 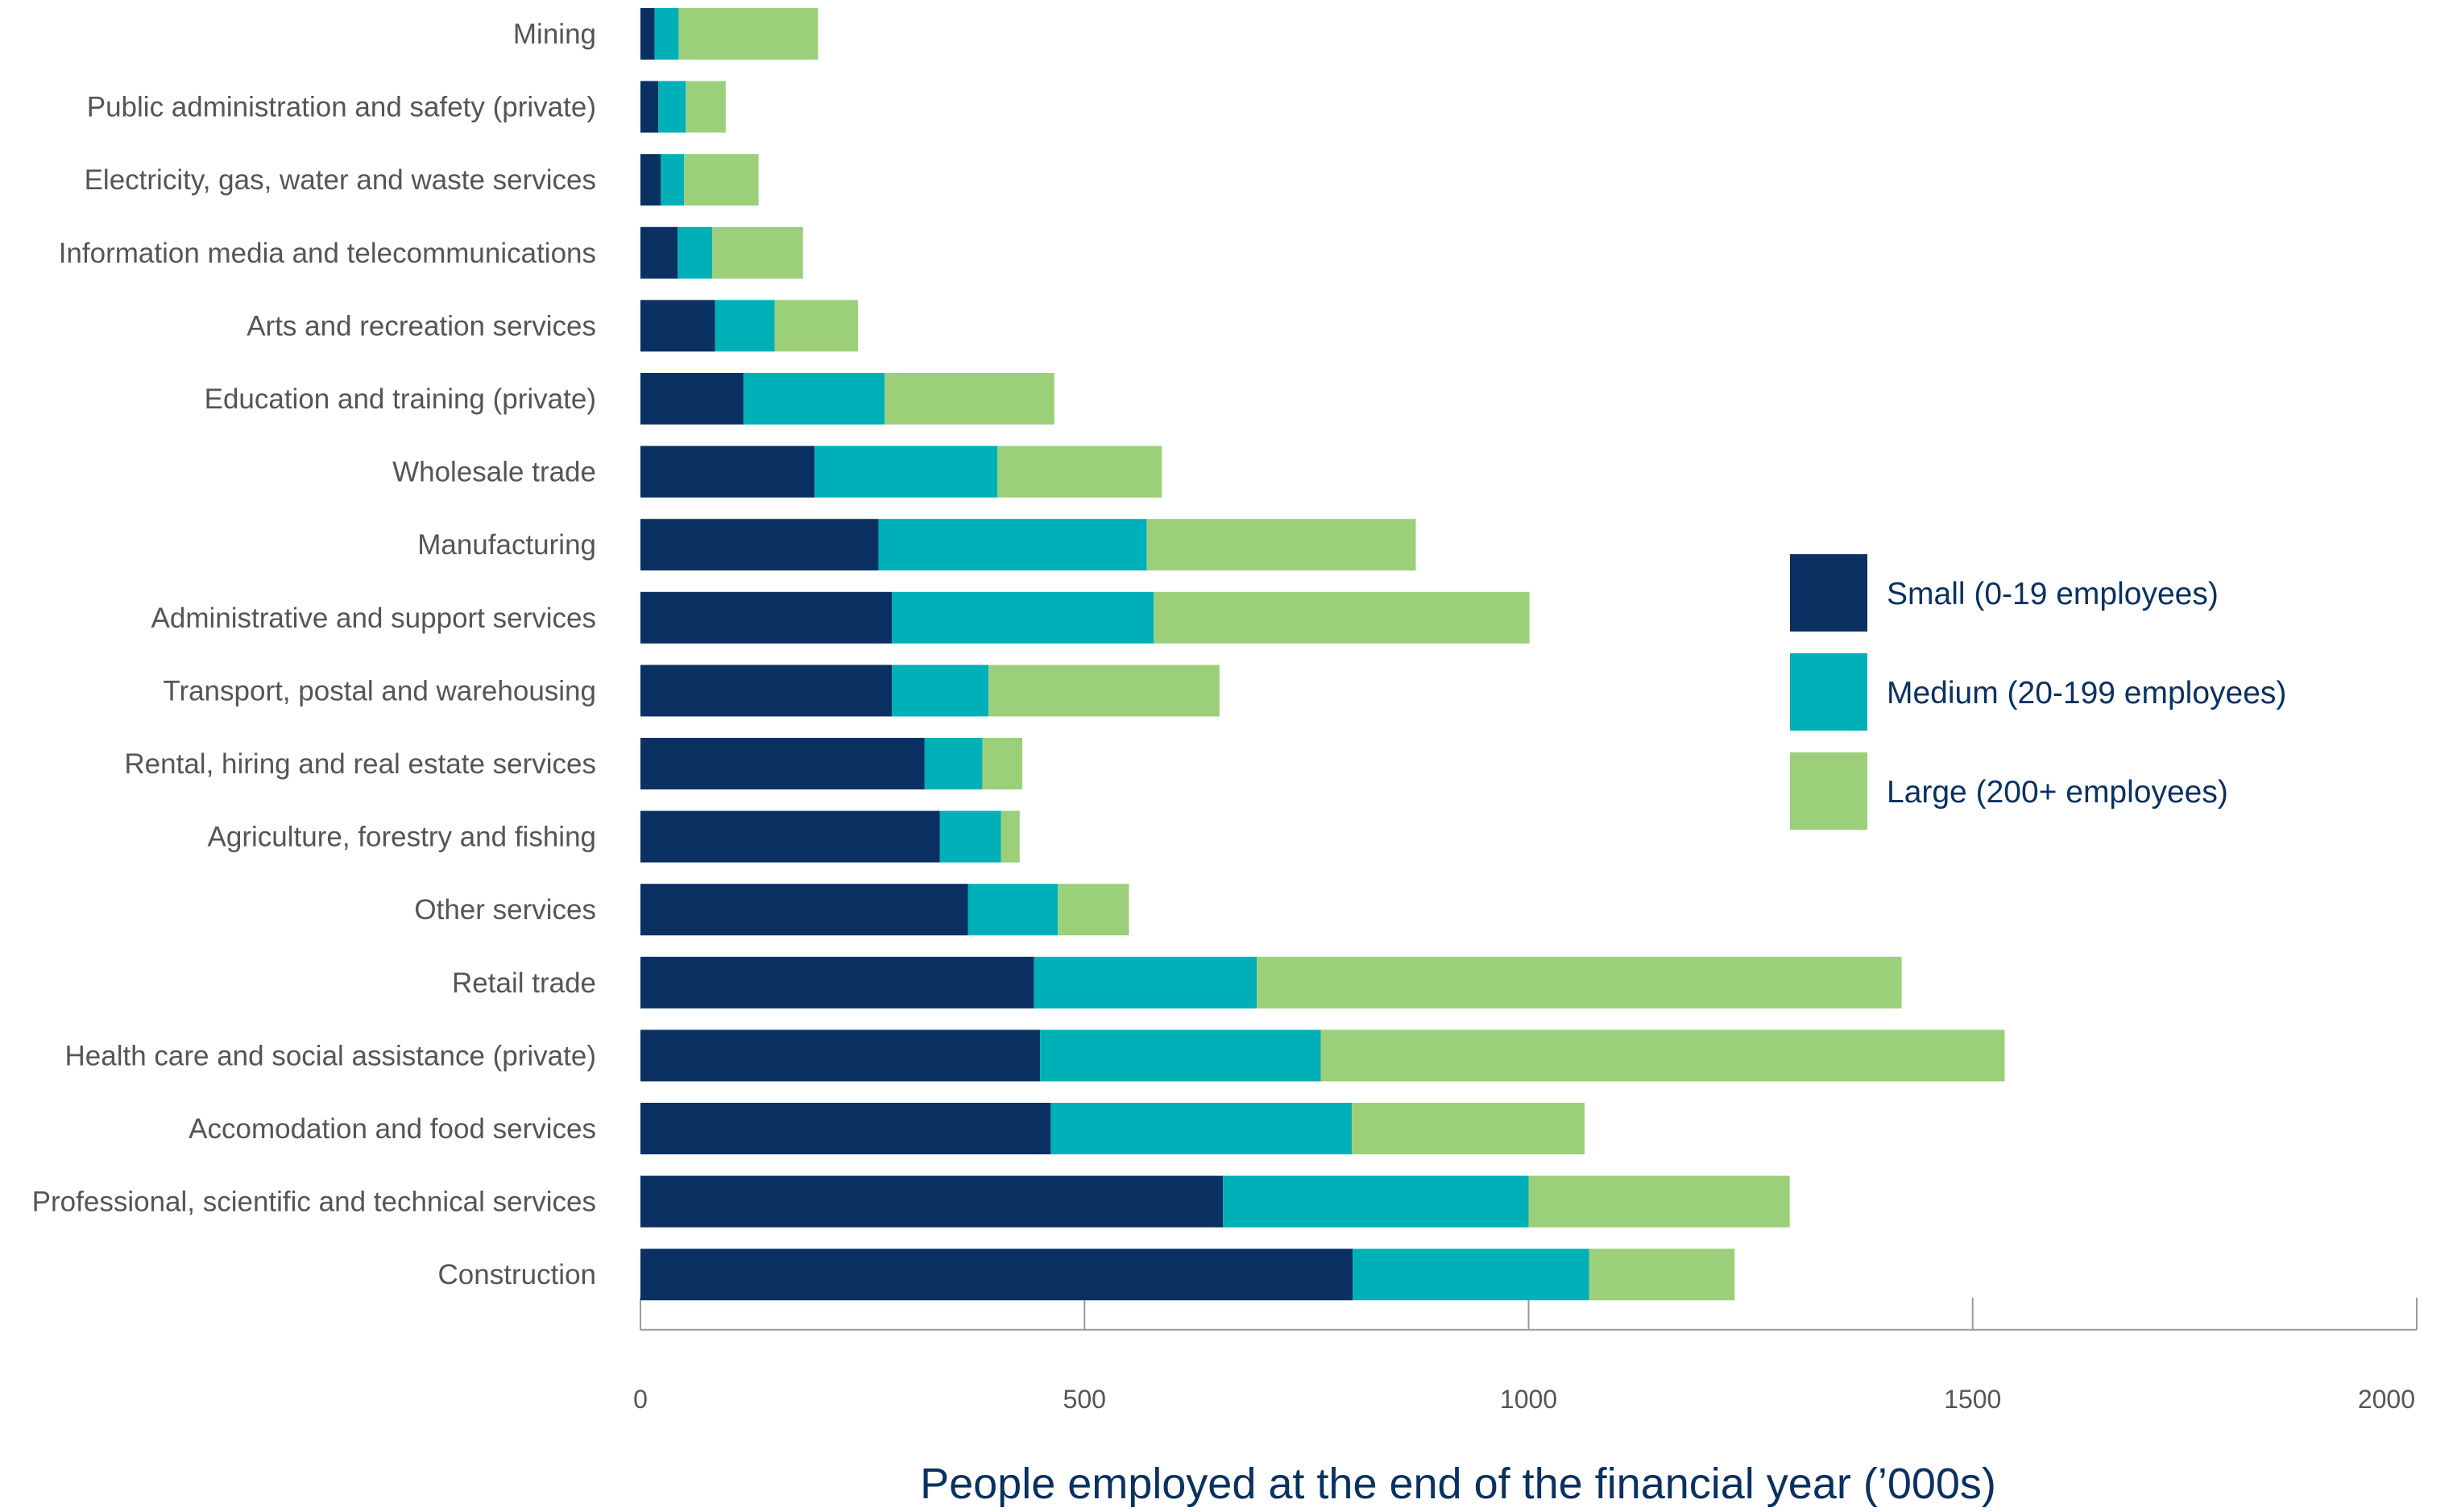 I want to click on category-label: Accomodation and food services, so click(x=392, y=1129).